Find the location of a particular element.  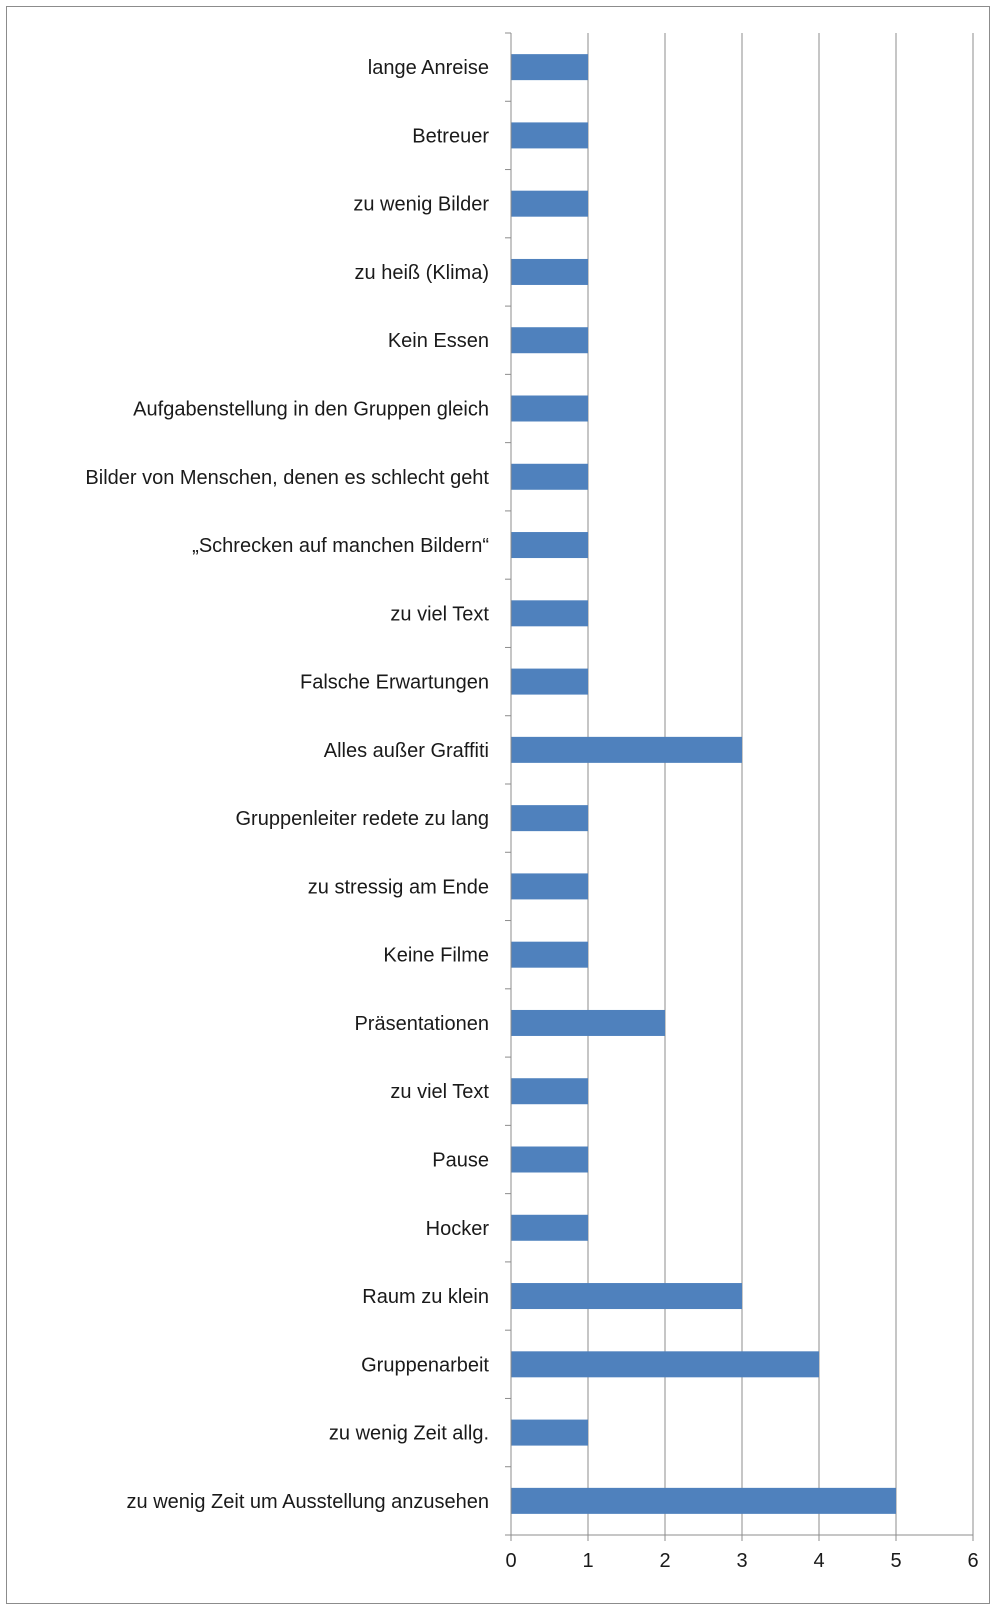

category-label-15: Präsentationen is located at coordinates (421, 1024).